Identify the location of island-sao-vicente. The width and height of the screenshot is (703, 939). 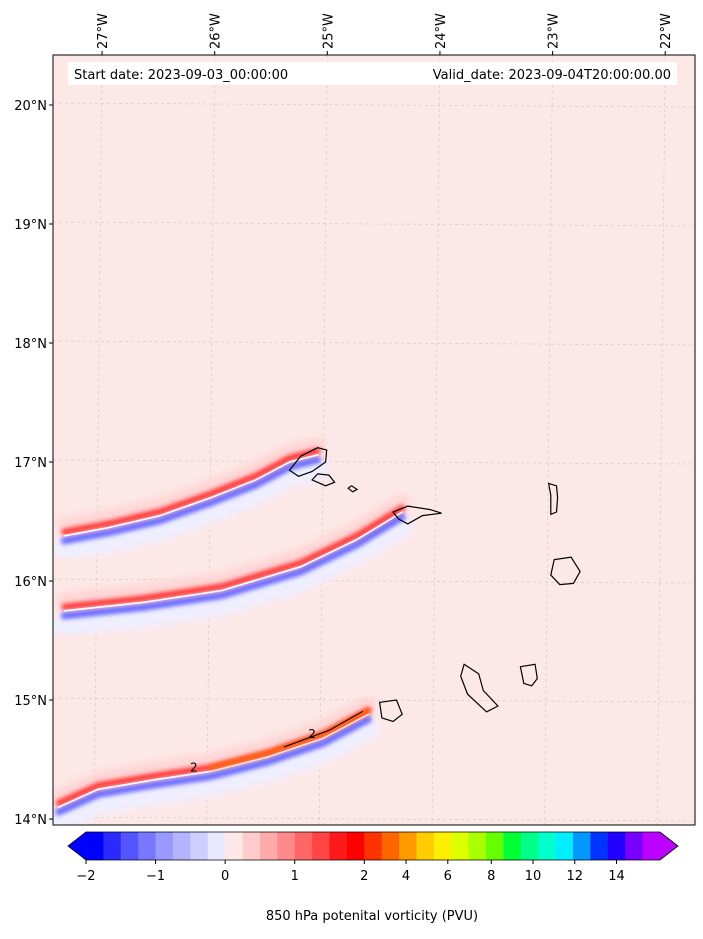
(323, 480).